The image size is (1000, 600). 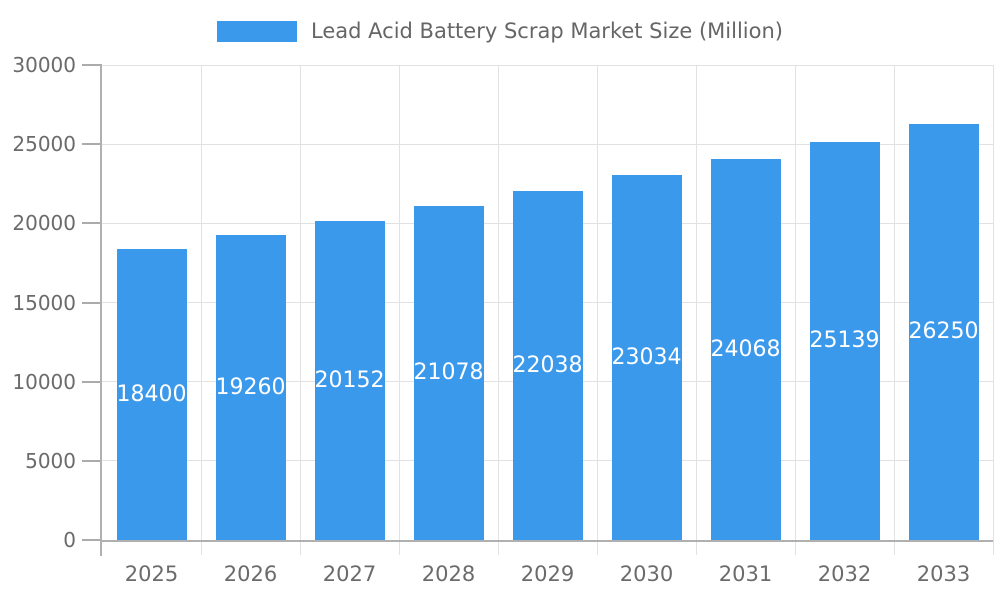 I want to click on bar: 22038, so click(x=547, y=365).